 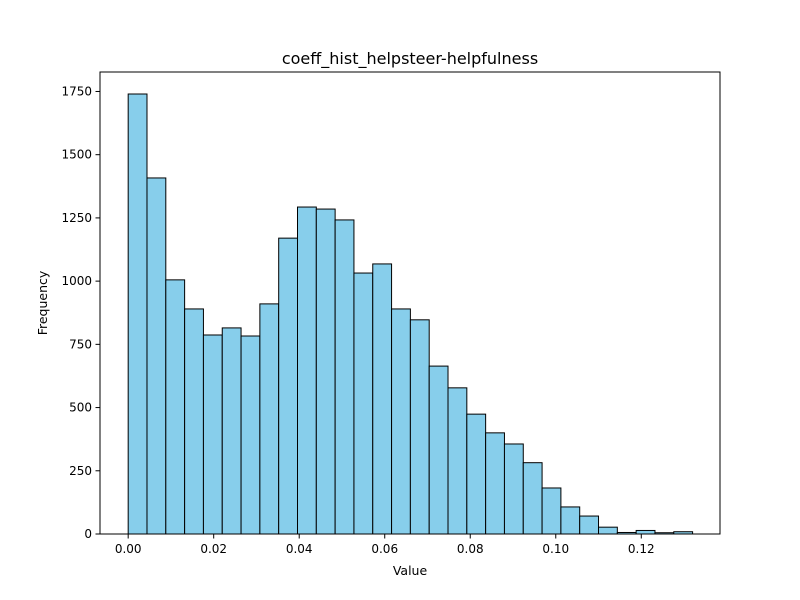 What do you see at coordinates (88, 534) in the screenshot?
I see `y-tick-label: 0` at bounding box center [88, 534].